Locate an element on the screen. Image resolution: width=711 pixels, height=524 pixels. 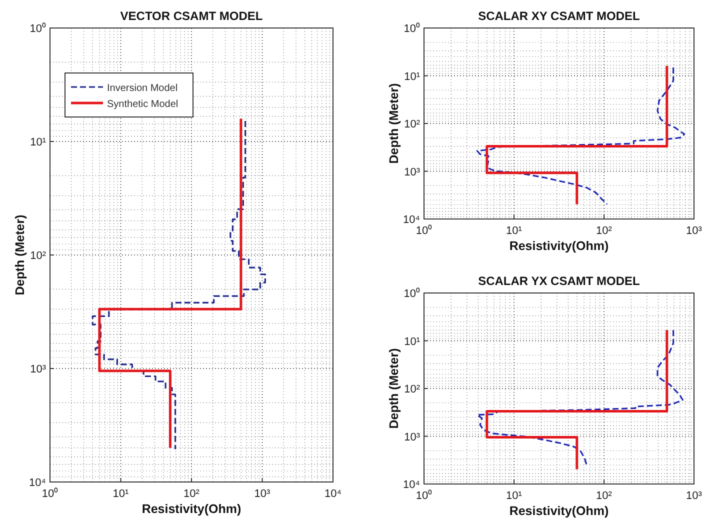
chart-title: SCALAR YX CSAMT MODEL is located at coordinates (559, 281).